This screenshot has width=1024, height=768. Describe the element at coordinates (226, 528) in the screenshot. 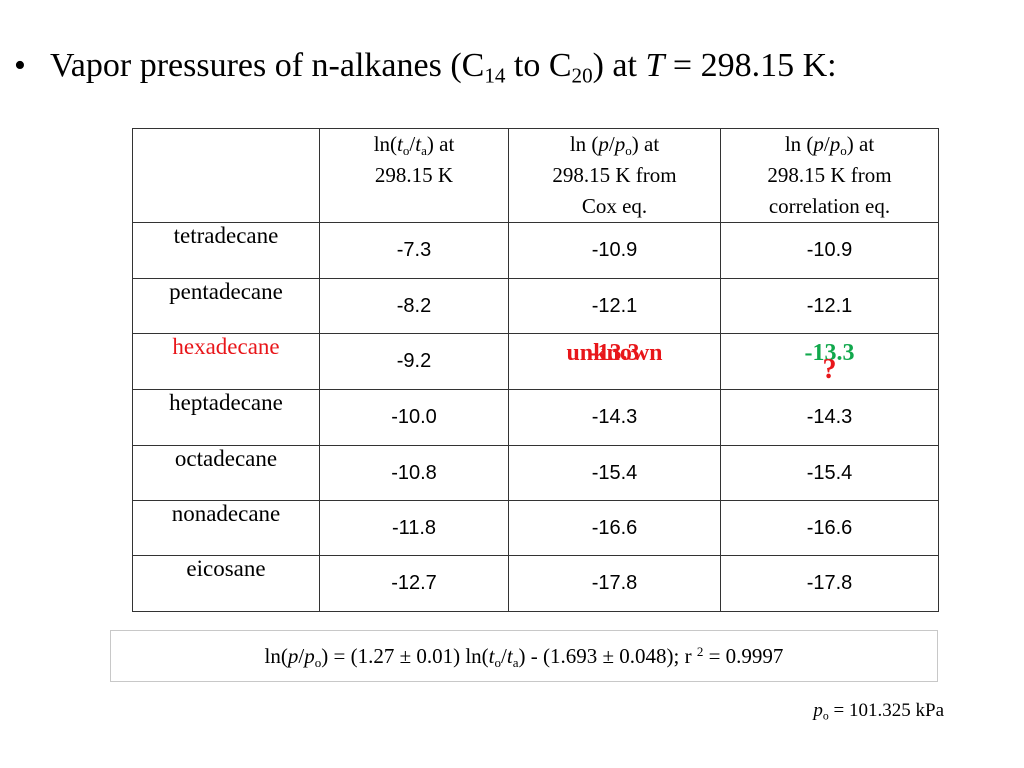

I see `compound-name: nonadecane` at that location.